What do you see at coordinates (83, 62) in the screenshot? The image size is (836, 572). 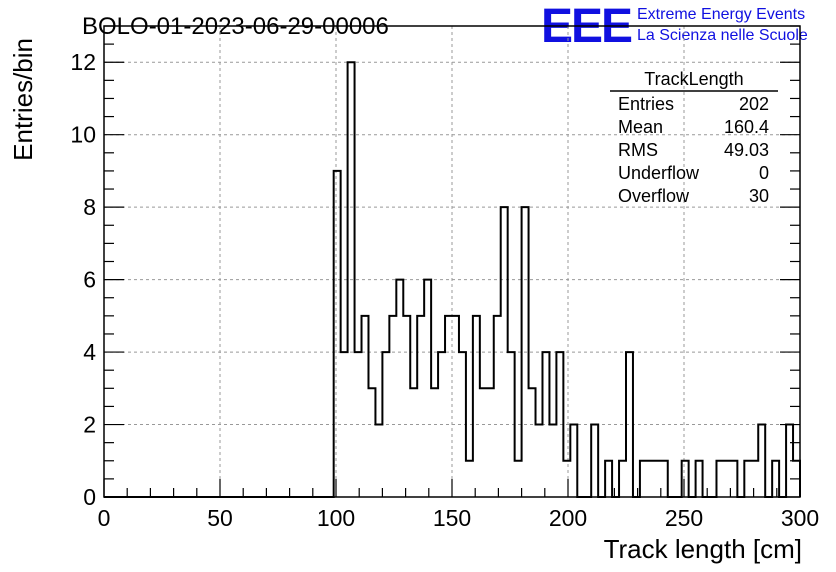 I see `y-tick-label: 12` at bounding box center [83, 62].